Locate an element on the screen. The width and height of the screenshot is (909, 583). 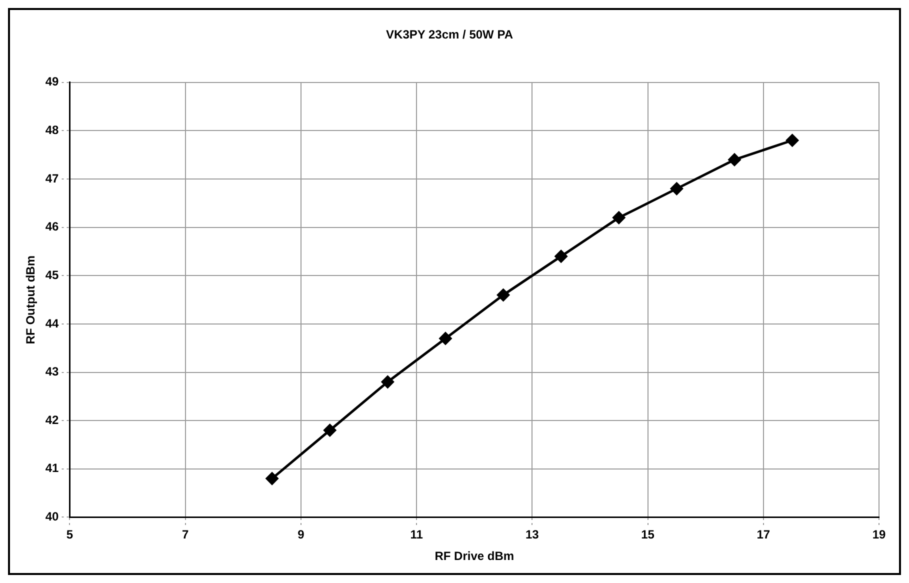
y-tick-label: 45 is located at coordinates (52, 275).